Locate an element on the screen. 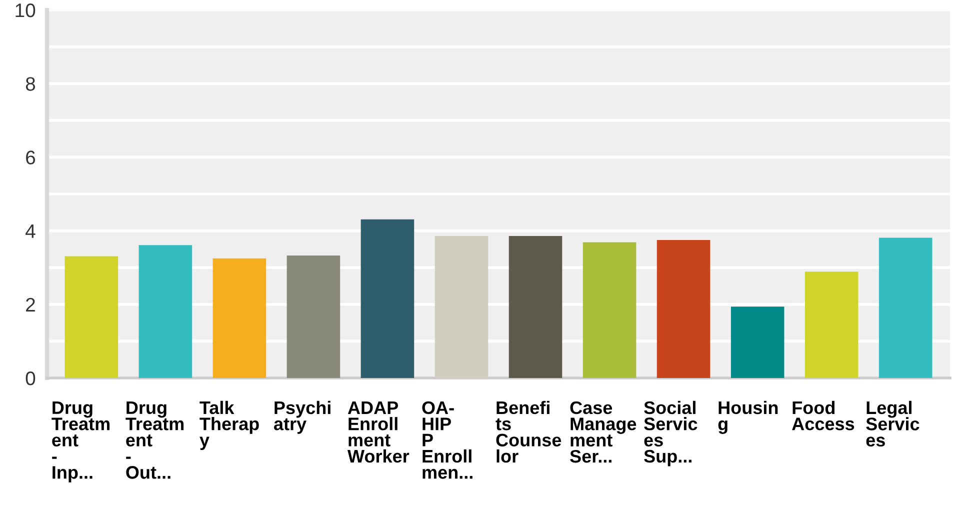 This screenshot has height=510, width=956. x-tick-label: Food Access is located at coordinates (823, 415).